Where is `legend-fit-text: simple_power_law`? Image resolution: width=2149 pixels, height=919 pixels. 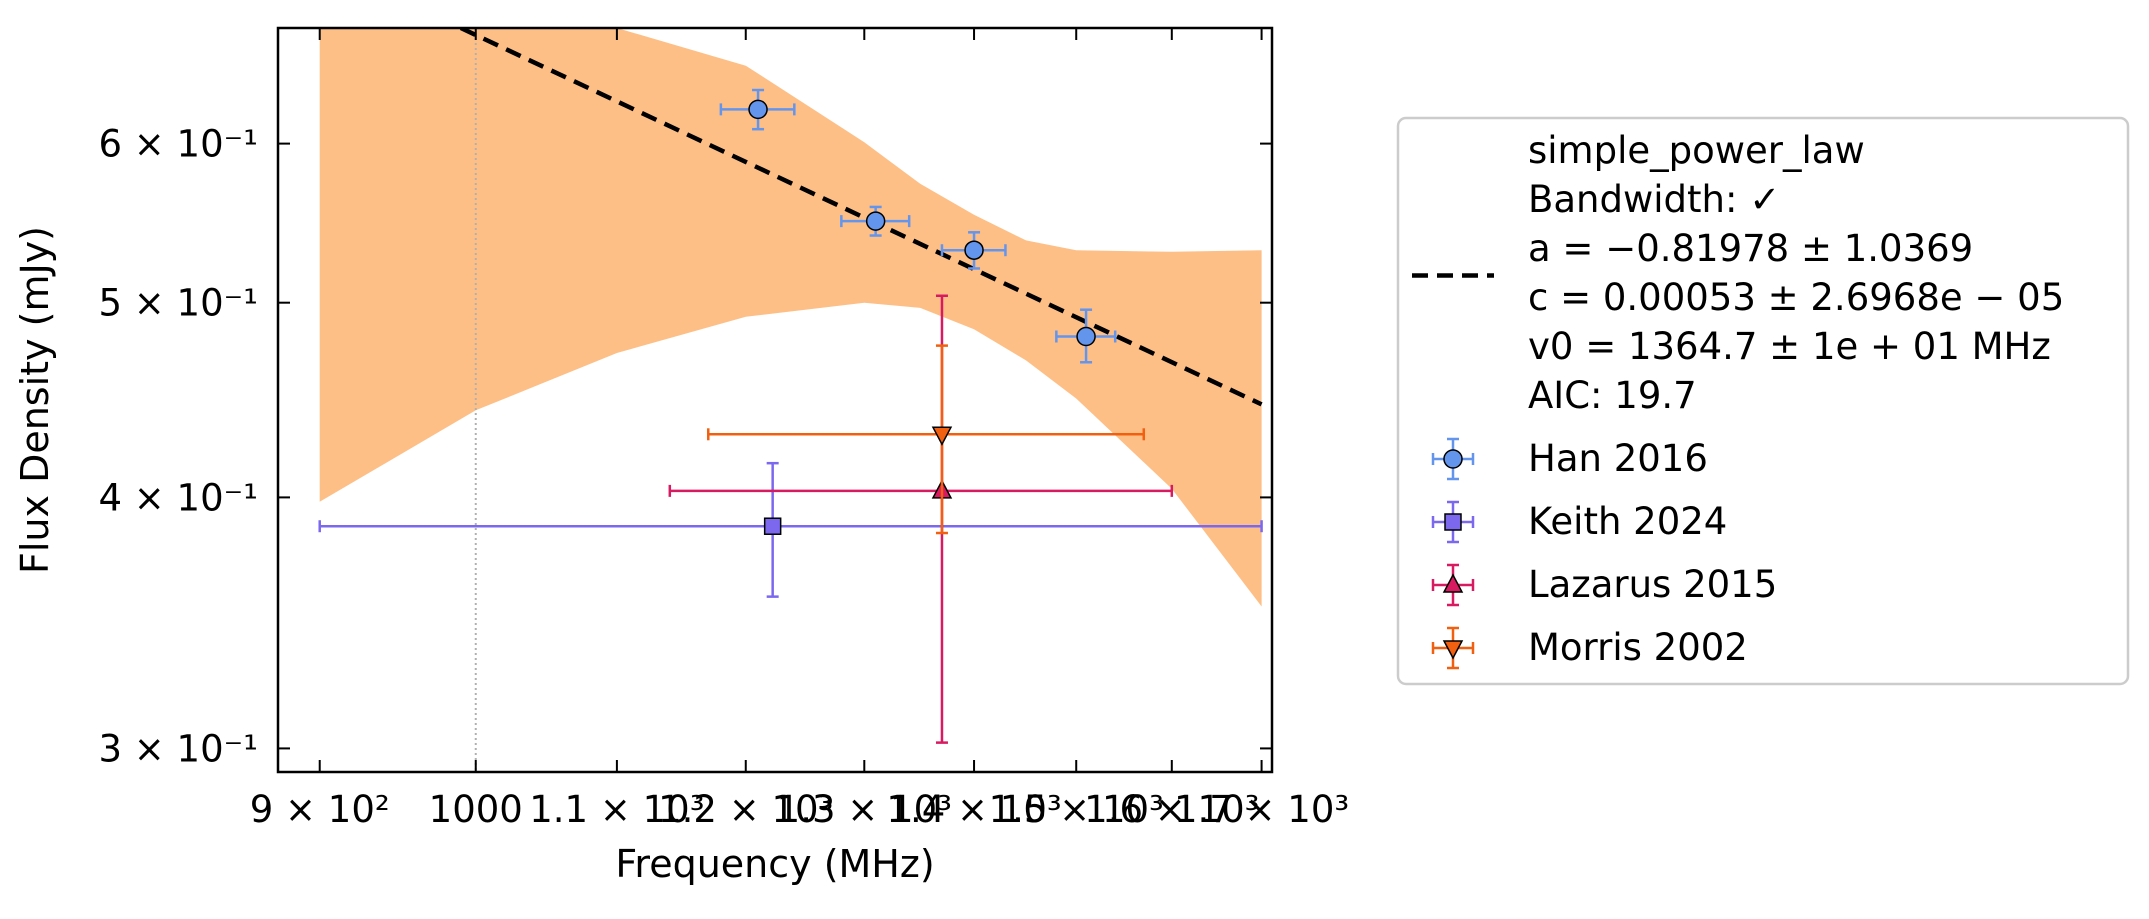 legend-fit-text: simple_power_law is located at coordinates (1696, 150).